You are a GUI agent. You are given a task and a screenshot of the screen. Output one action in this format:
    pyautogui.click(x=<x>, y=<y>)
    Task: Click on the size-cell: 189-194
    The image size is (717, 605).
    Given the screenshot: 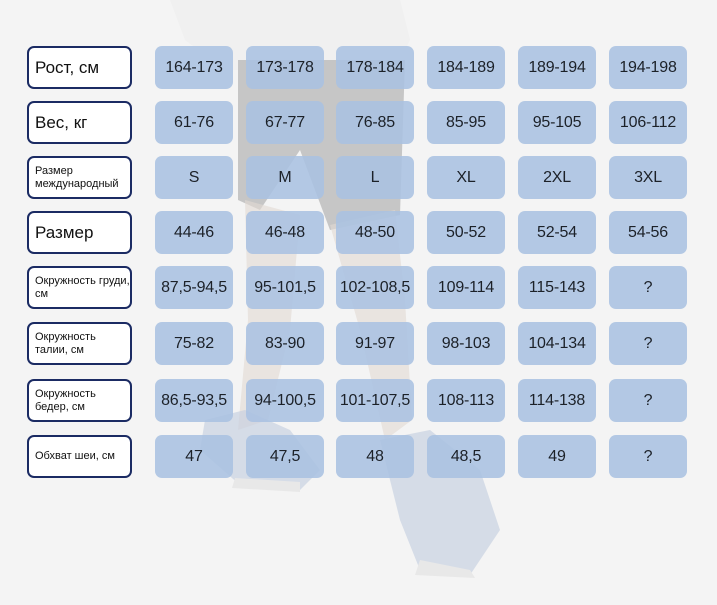 What is the action you would take?
    pyautogui.click(x=557, y=67)
    